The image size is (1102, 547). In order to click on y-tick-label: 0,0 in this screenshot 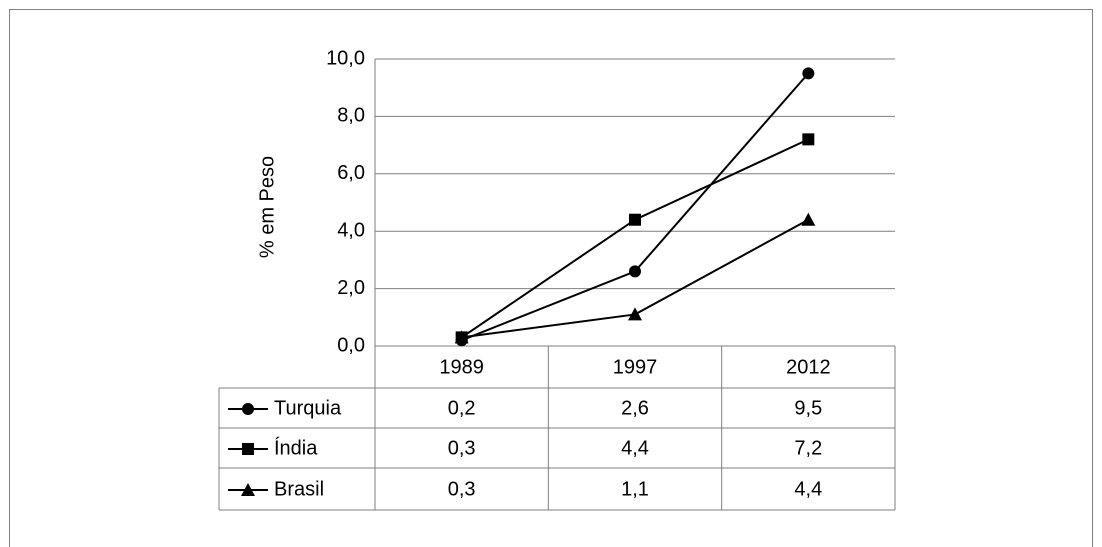, I will do `click(351, 345)`.